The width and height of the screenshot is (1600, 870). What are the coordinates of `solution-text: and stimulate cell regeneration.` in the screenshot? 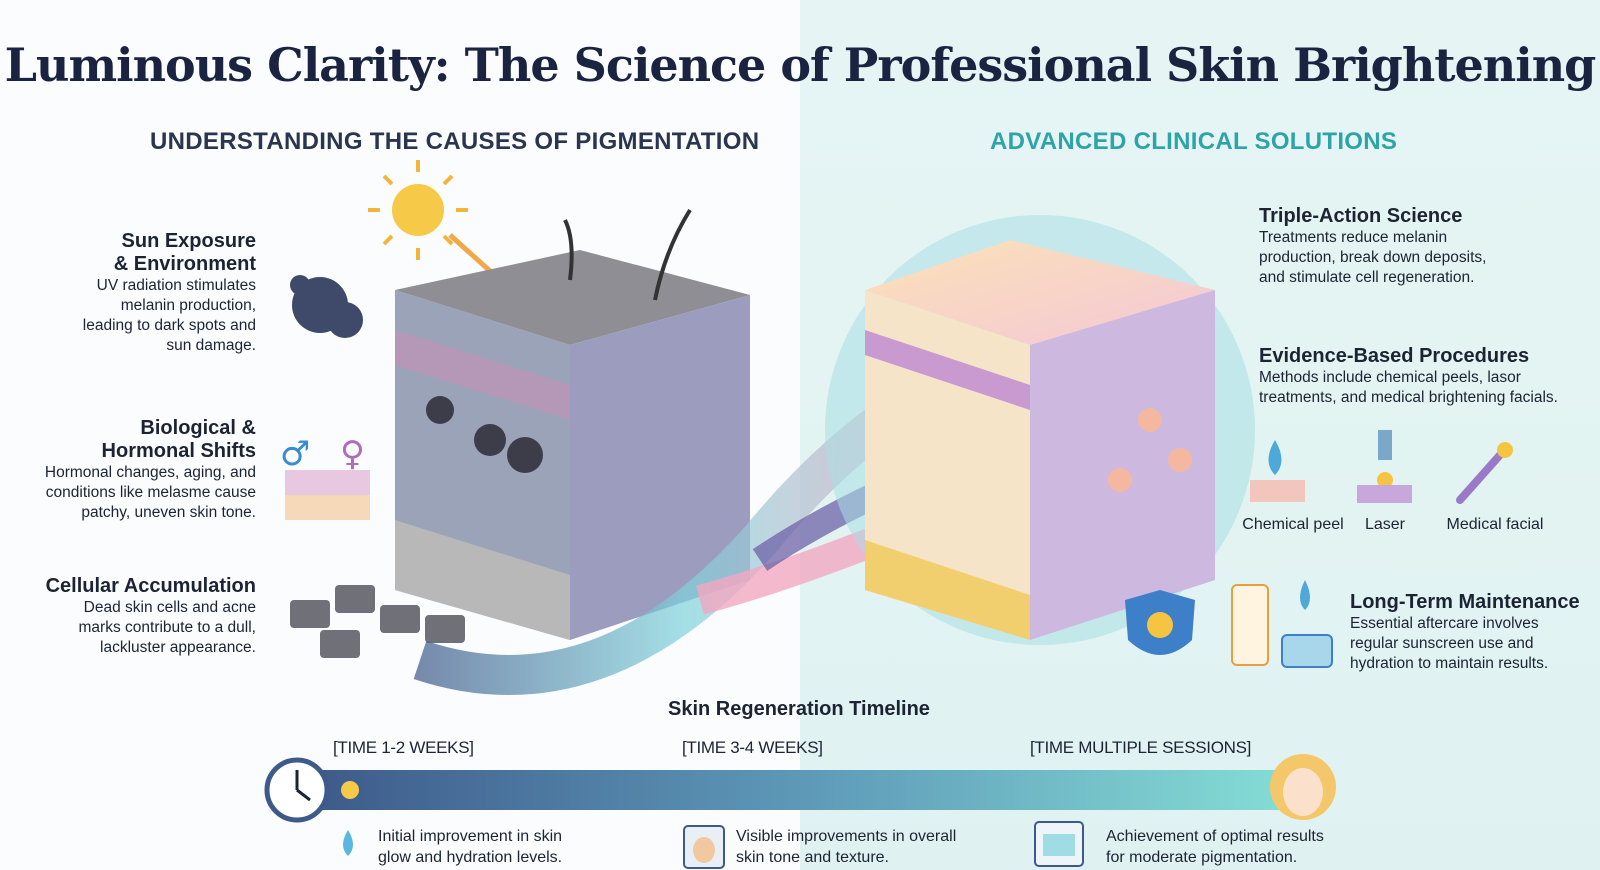 It's located at (1367, 277).